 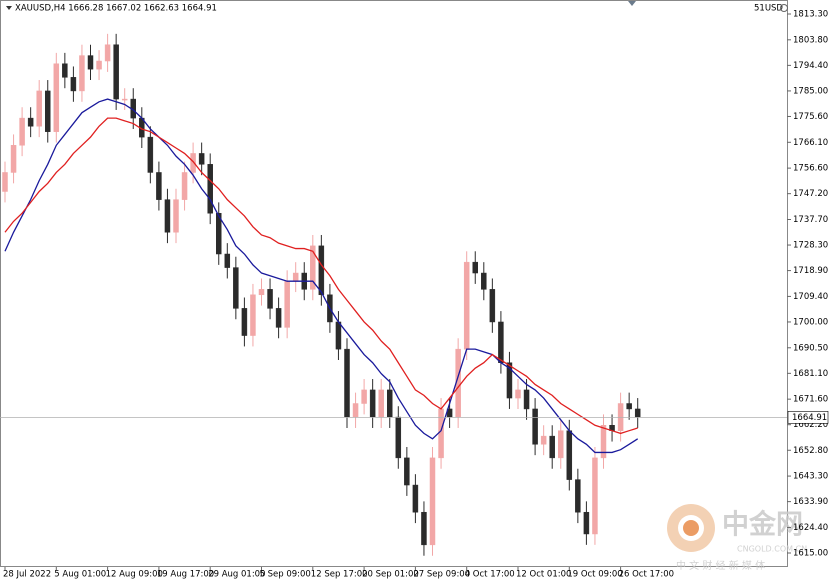 I want to click on y-tick-label: 1643.30, so click(x=810, y=477).